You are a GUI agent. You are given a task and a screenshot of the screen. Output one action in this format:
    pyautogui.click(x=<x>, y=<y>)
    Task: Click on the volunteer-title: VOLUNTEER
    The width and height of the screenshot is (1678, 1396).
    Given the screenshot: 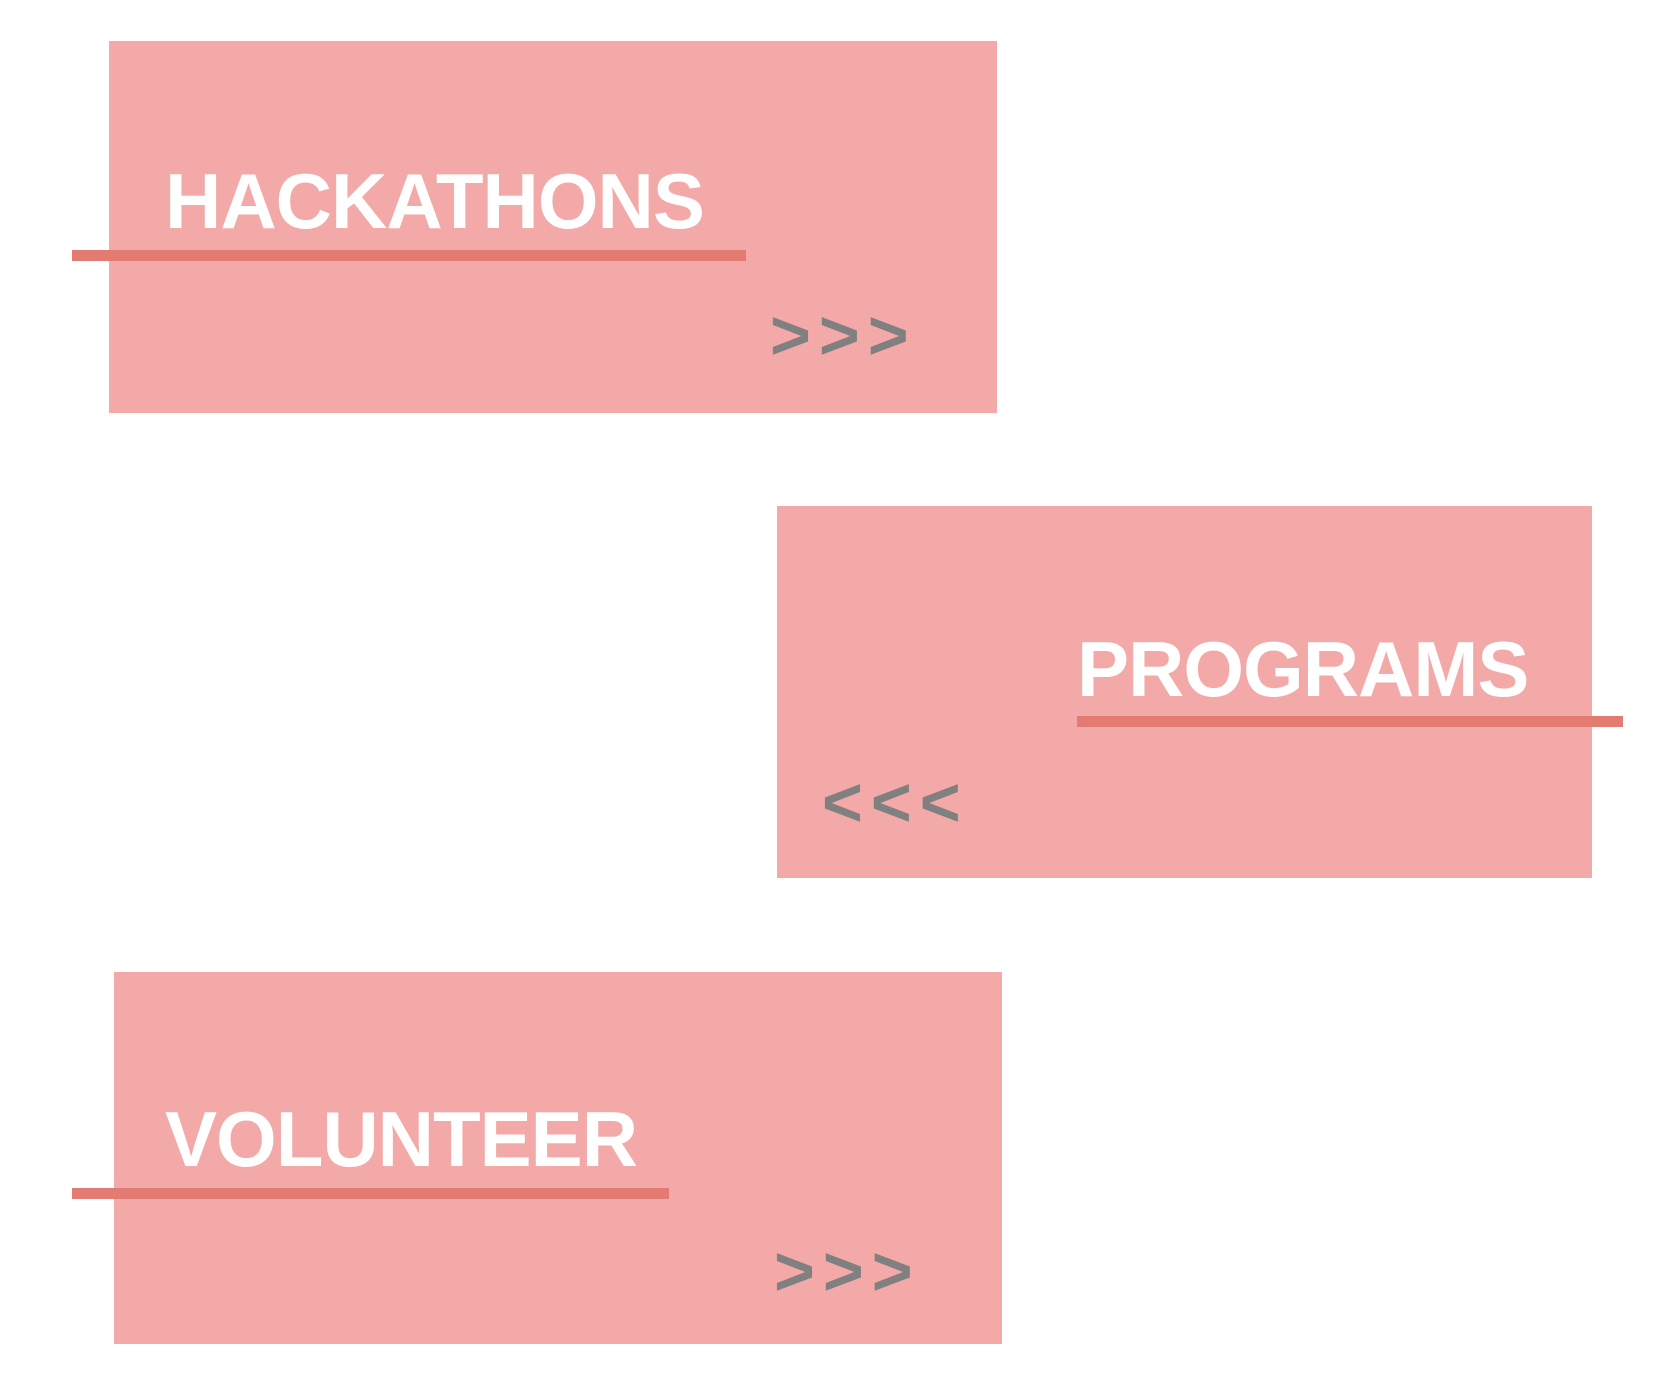 What is the action you would take?
    pyautogui.click(x=401, y=1139)
    